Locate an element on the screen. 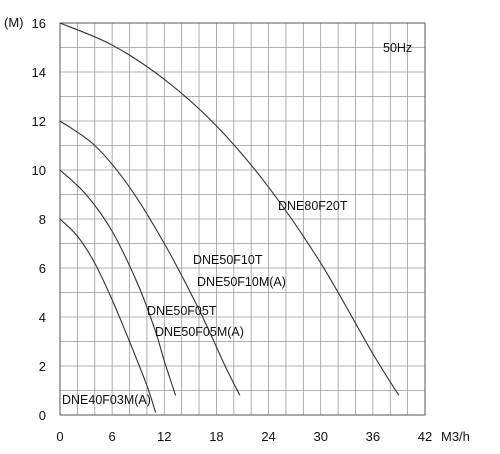  curve-label: DNE80F20T is located at coordinates (313, 206).